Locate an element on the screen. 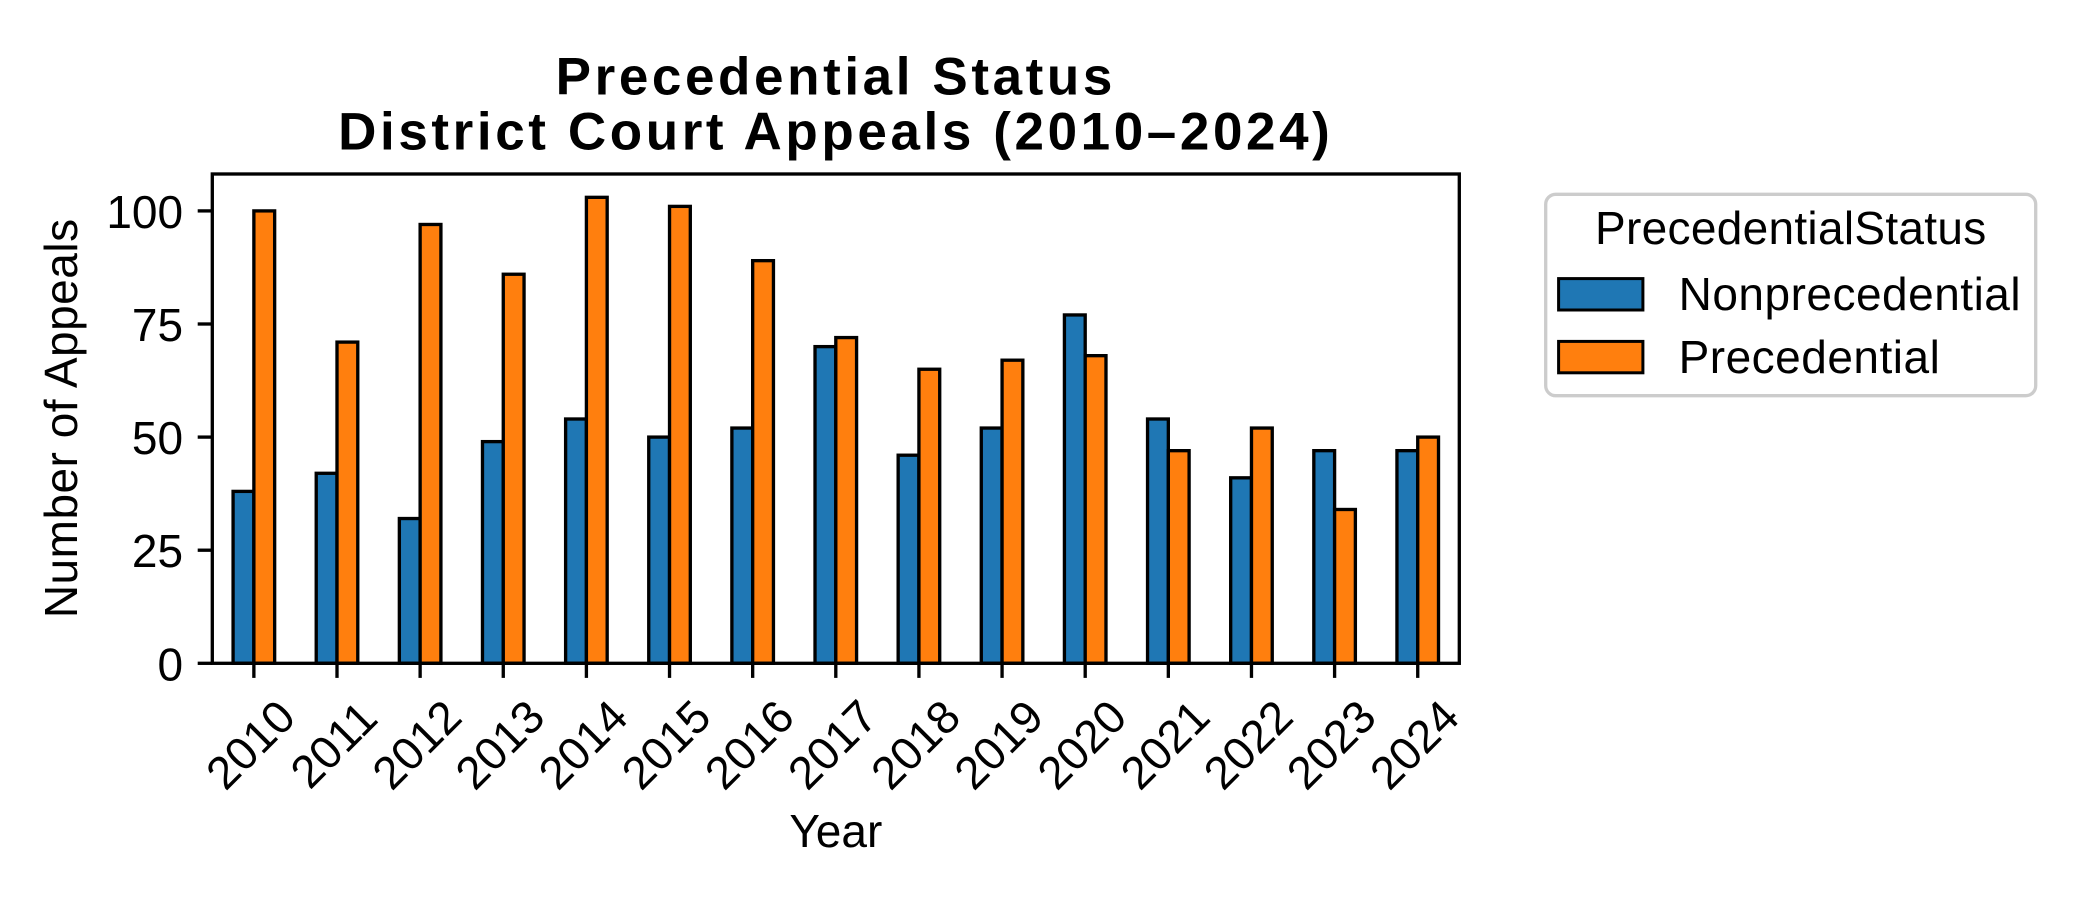 The image size is (2100, 905). svg-text: 100 is located at coordinates (144, 212).